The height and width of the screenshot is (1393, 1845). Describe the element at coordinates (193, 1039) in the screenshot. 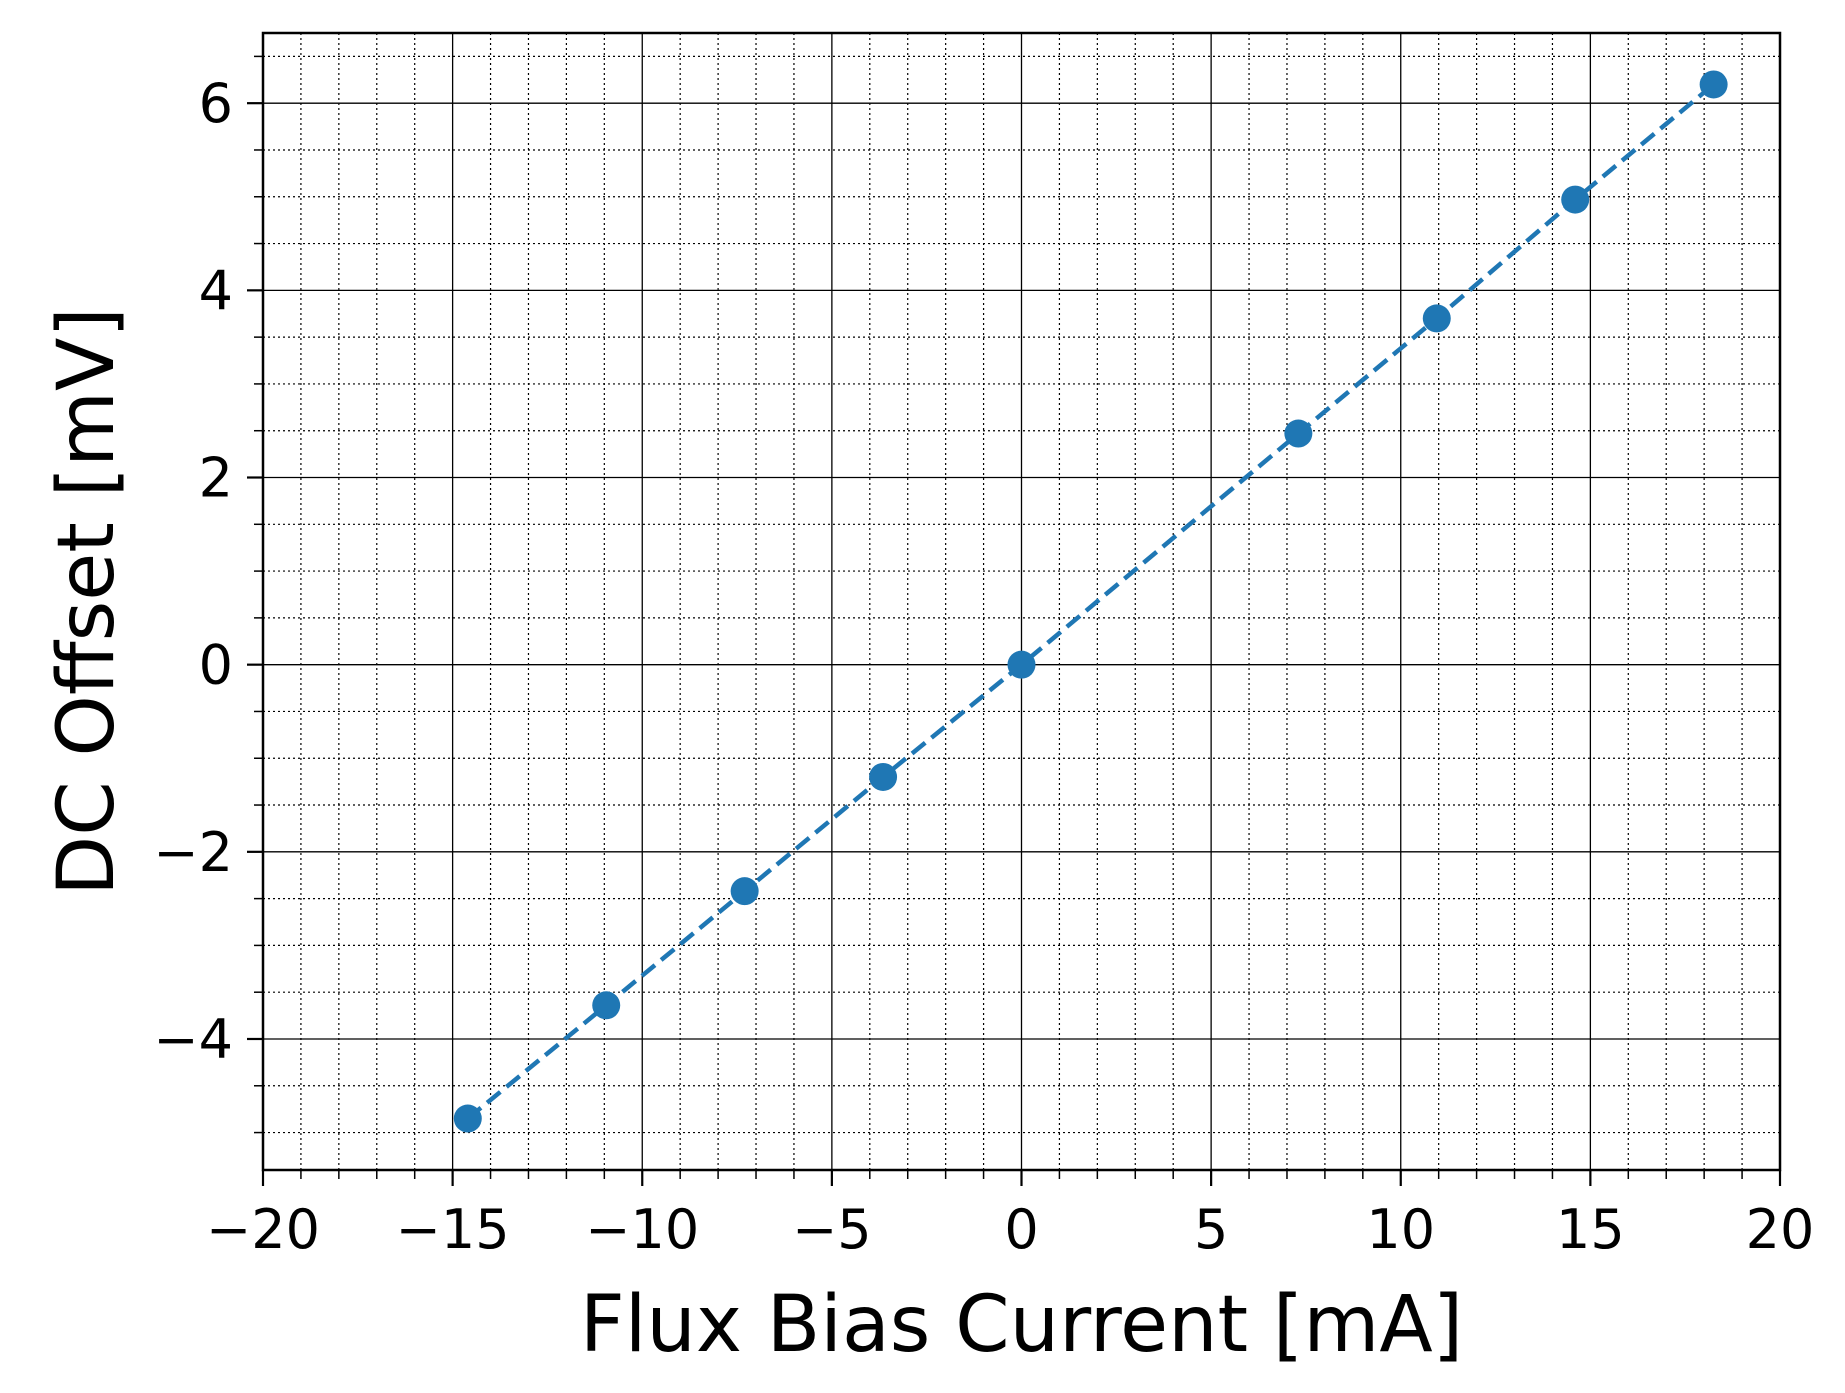

I see `y-tick-label: −4` at that location.